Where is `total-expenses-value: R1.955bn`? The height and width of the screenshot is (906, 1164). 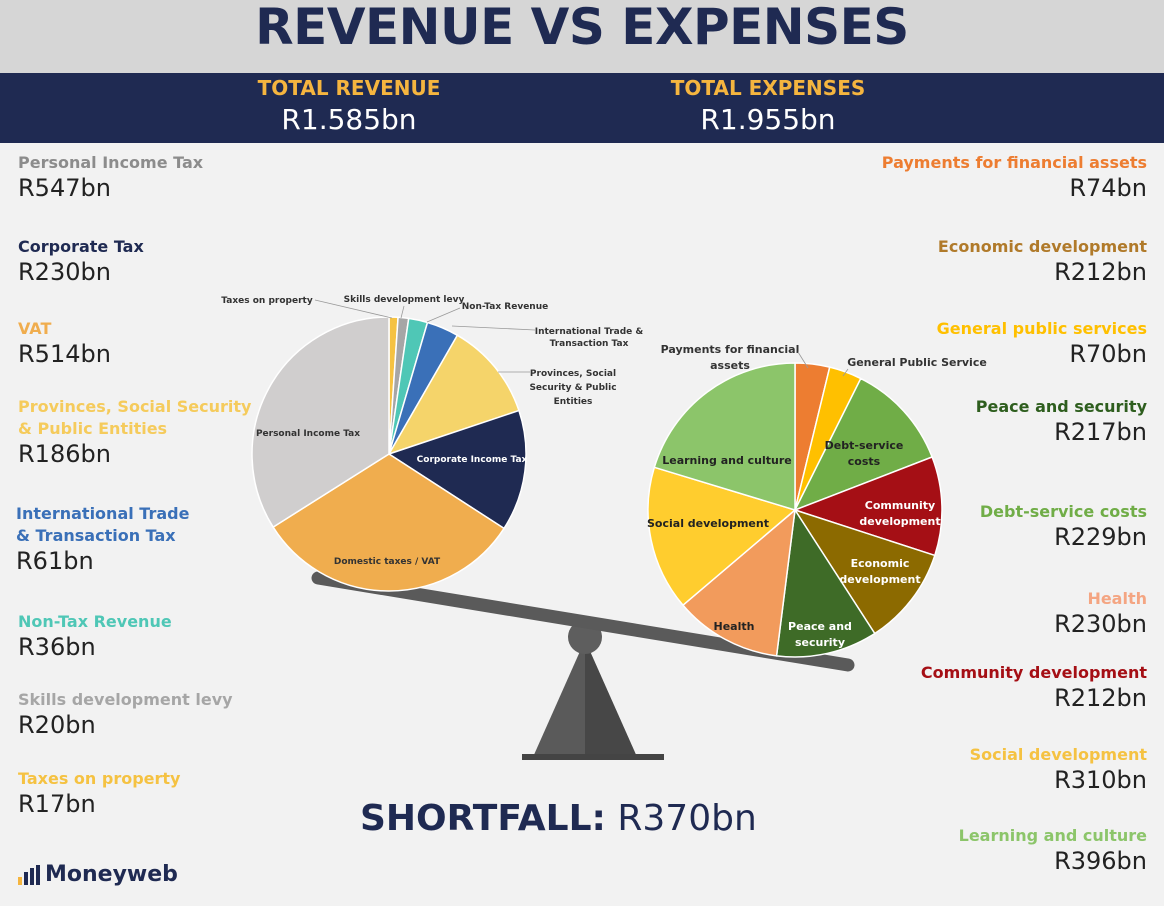
total-expenses-value: R1.955bn is located at coordinates (768, 119).